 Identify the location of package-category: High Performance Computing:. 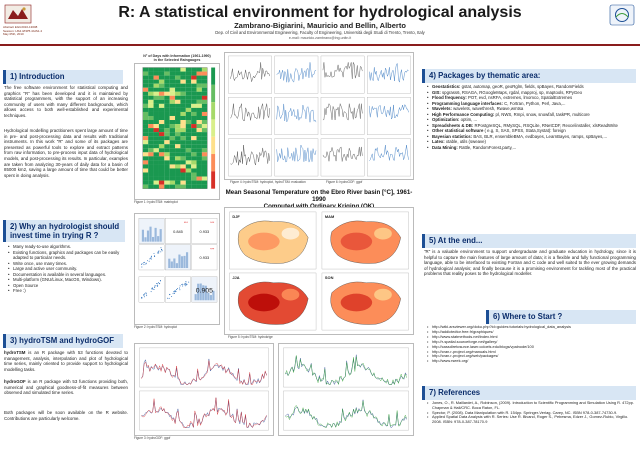
(463, 114).